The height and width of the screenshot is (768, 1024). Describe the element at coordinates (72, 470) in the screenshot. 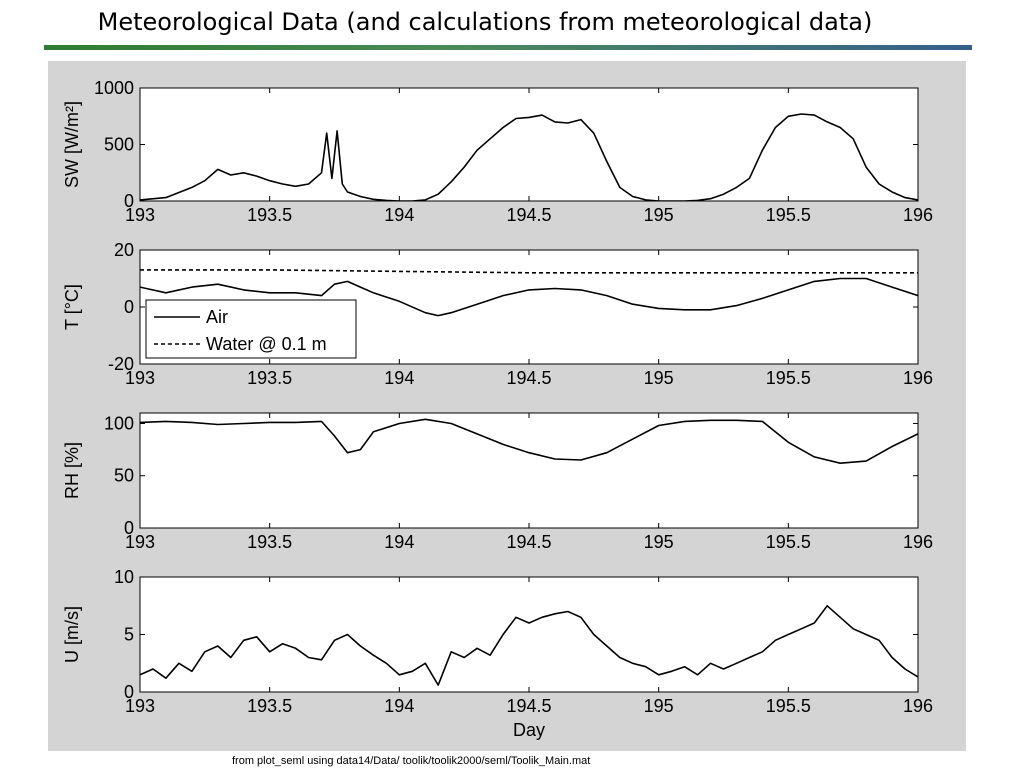

I see `y-axis-label: RH [%]` at that location.